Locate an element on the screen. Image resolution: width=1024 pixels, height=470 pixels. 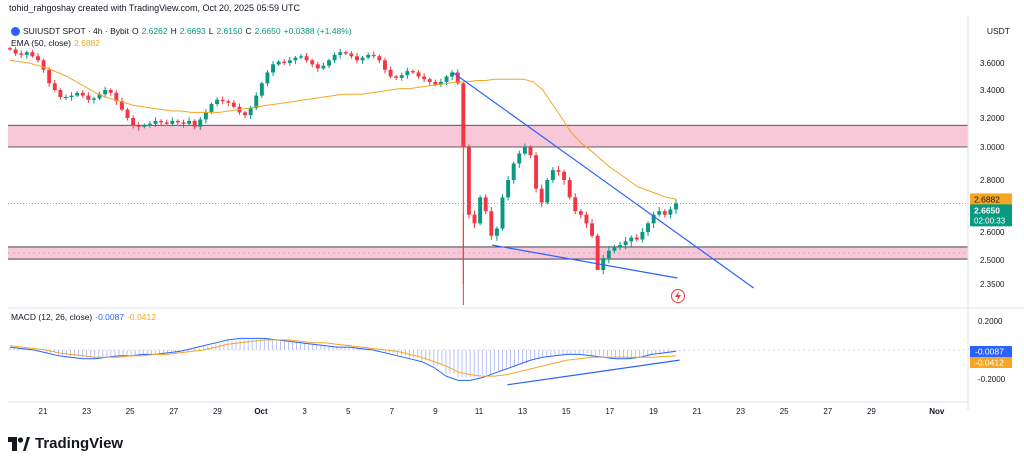
macd-layer is located at coordinates (488, 359).